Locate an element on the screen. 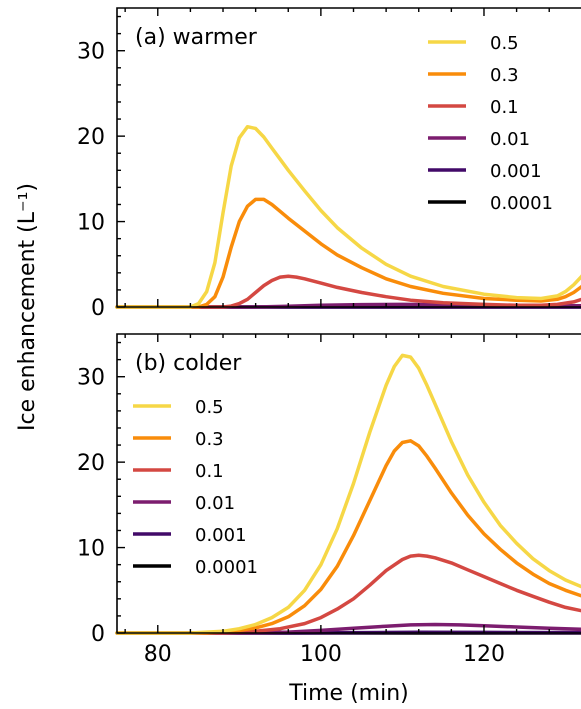 This screenshot has height=709, width=581. x-axis-title: Time (min) is located at coordinates (348, 693).